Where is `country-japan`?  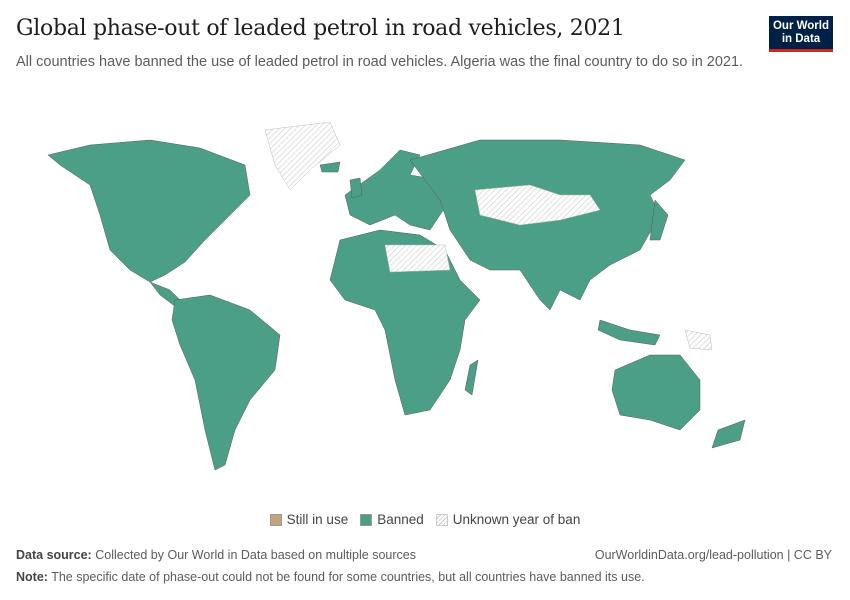 country-japan is located at coordinates (659, 220).